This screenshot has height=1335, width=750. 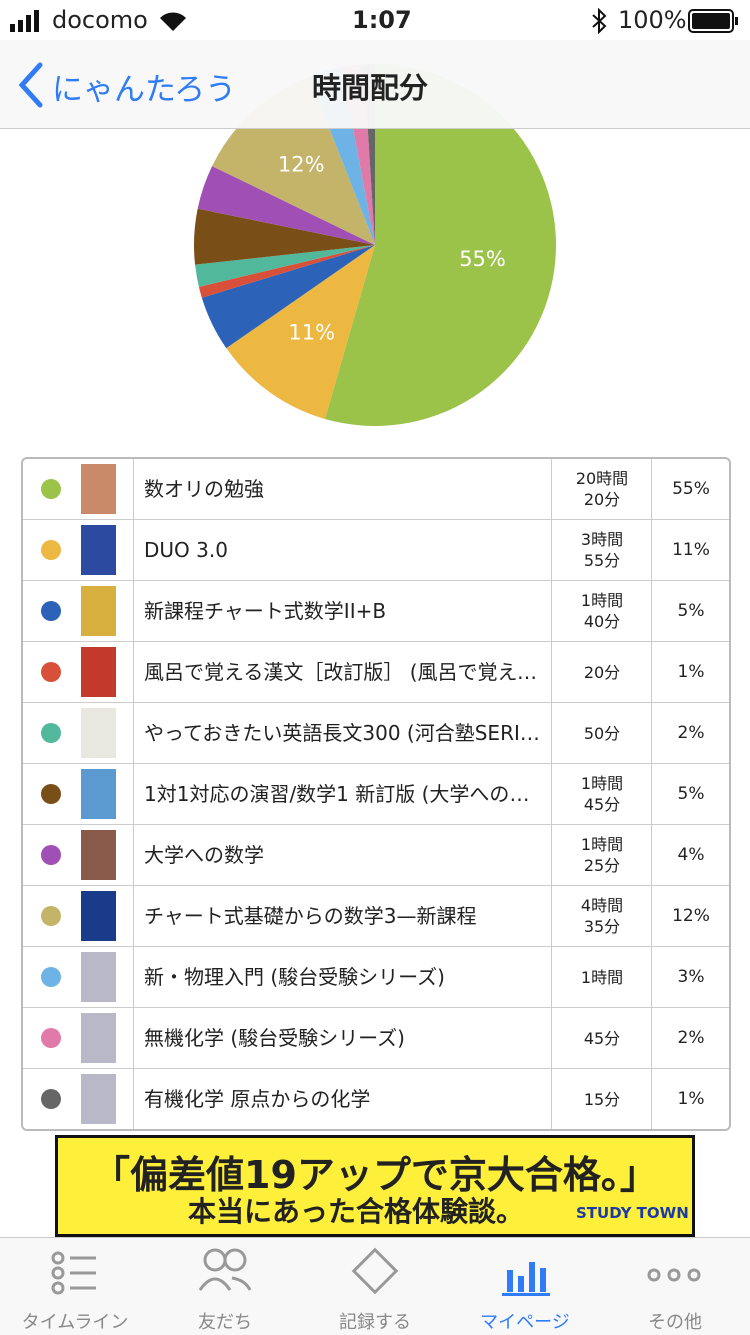 I want to click on tab-bar: タイムライン 友だち 記録する マイページ その他, so click(x=375, y=1286).